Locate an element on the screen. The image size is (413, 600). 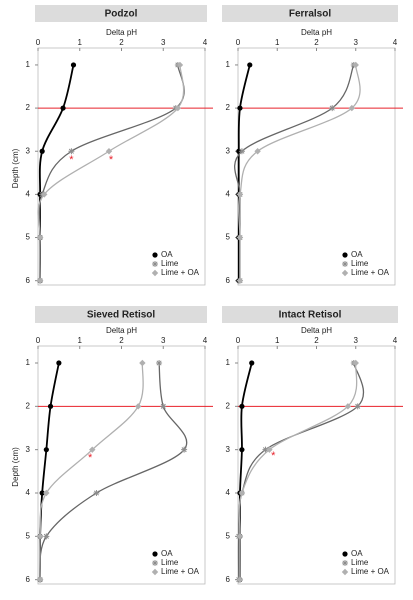
panel-title: Ferralsol is located at coordinates (310, 14).